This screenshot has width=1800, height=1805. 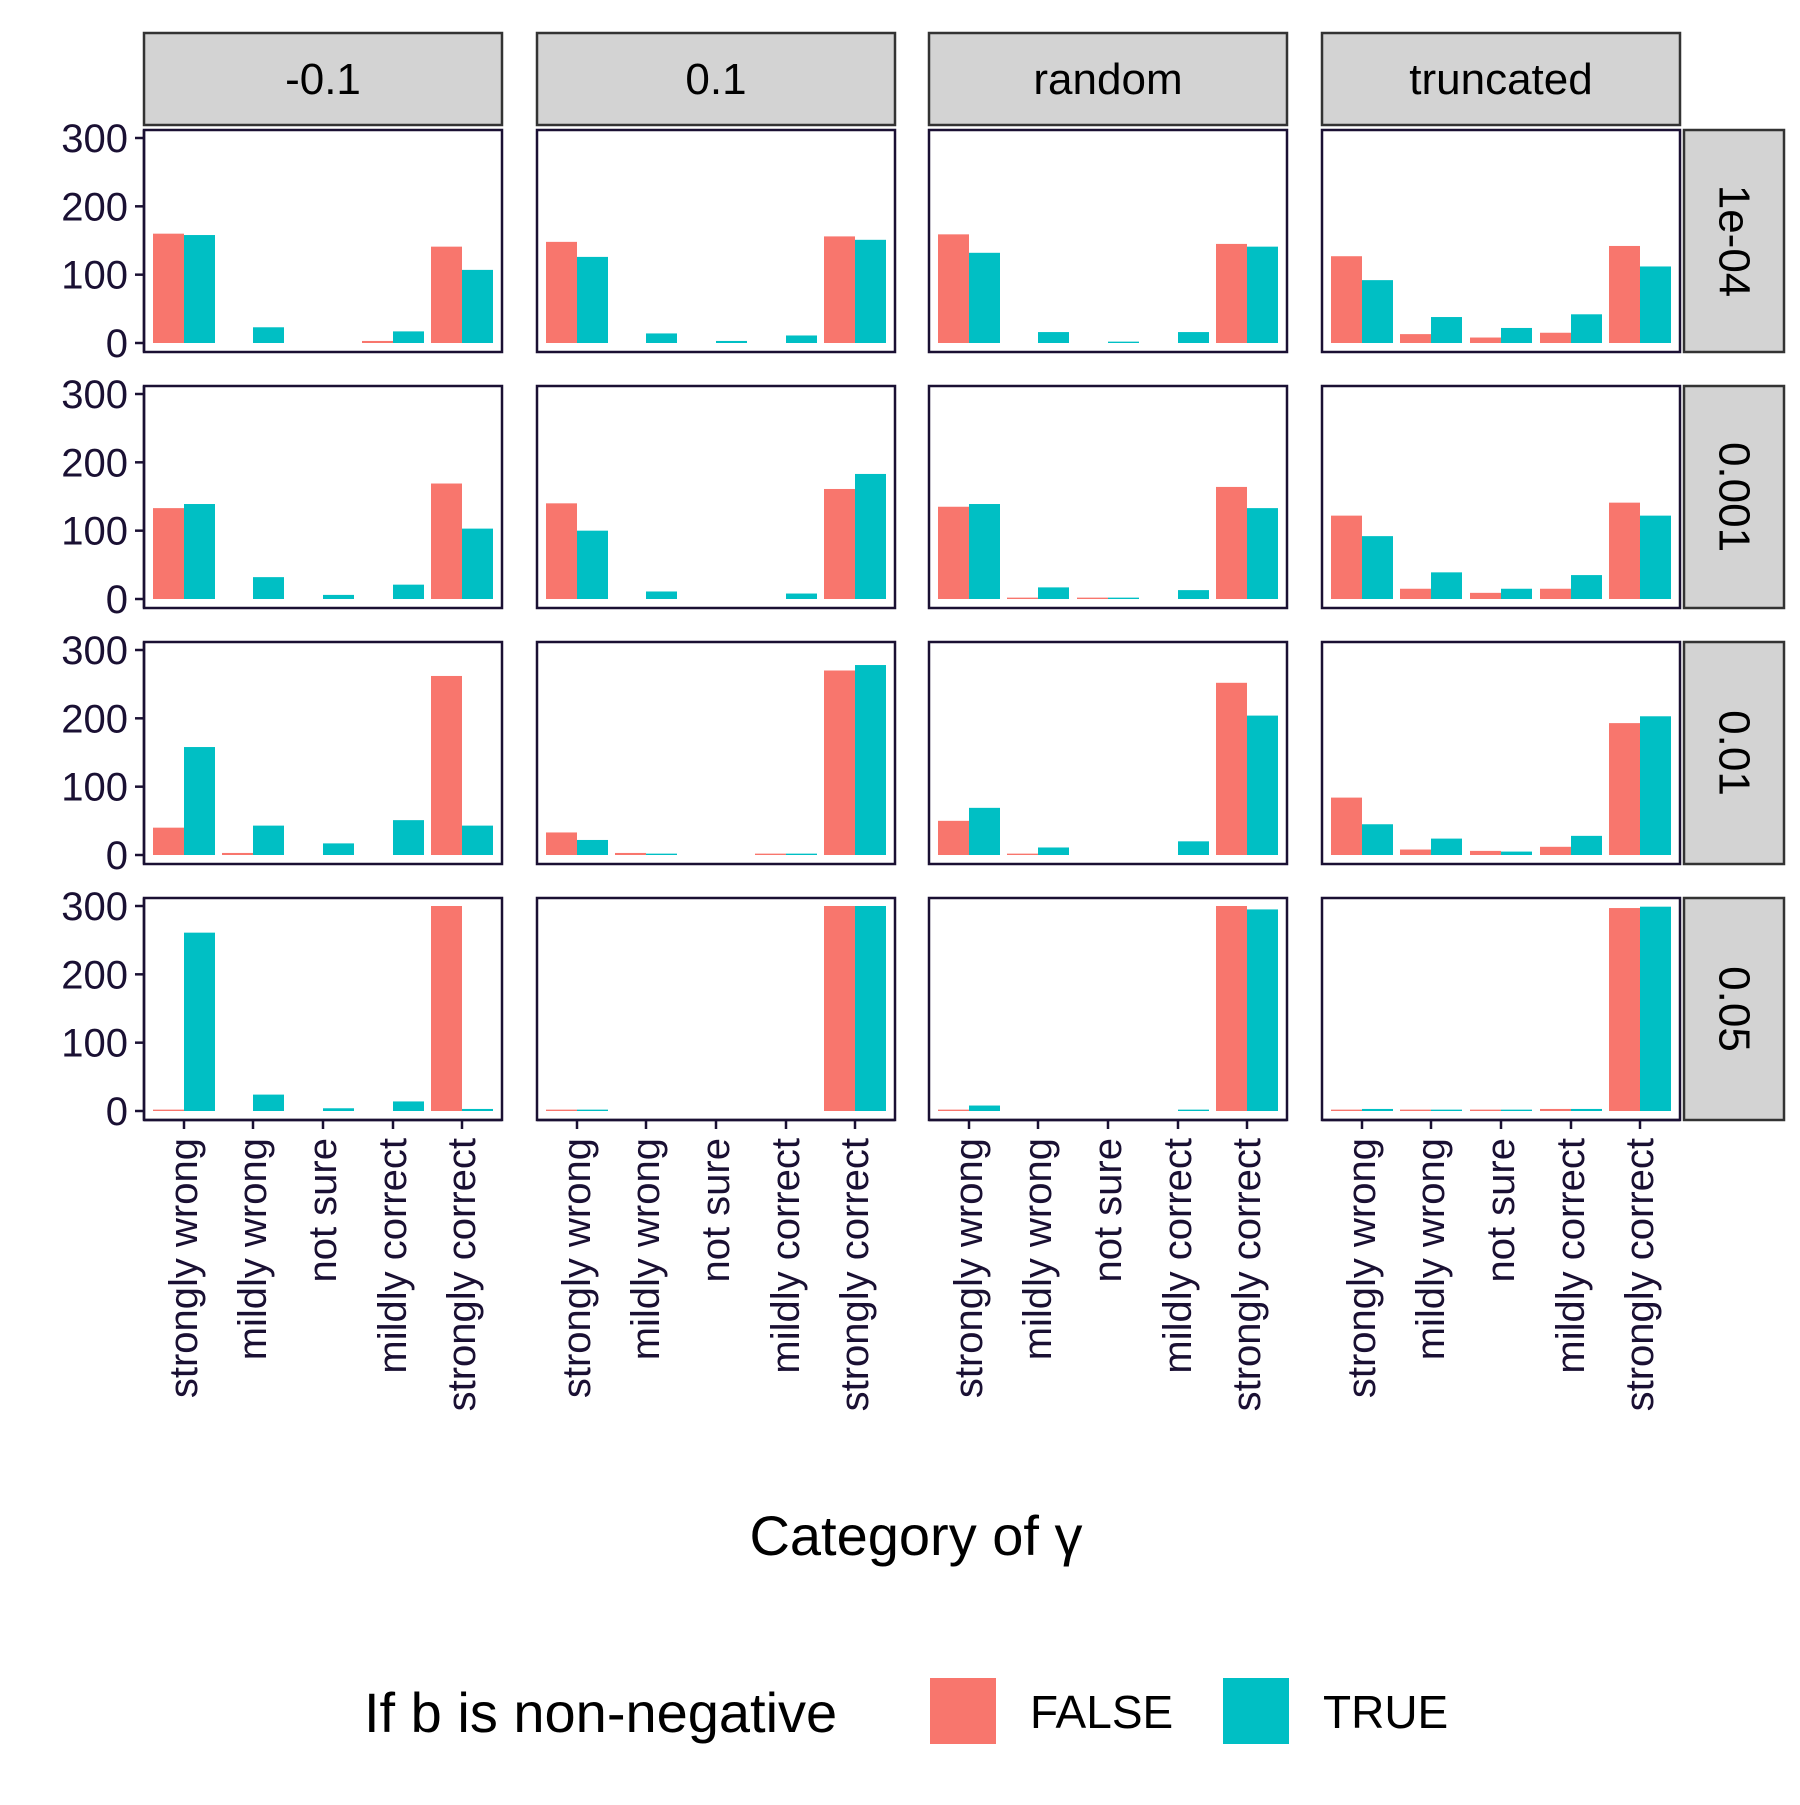 I want to click on row-strip: 1e-04, so click(x=1734, y=241).